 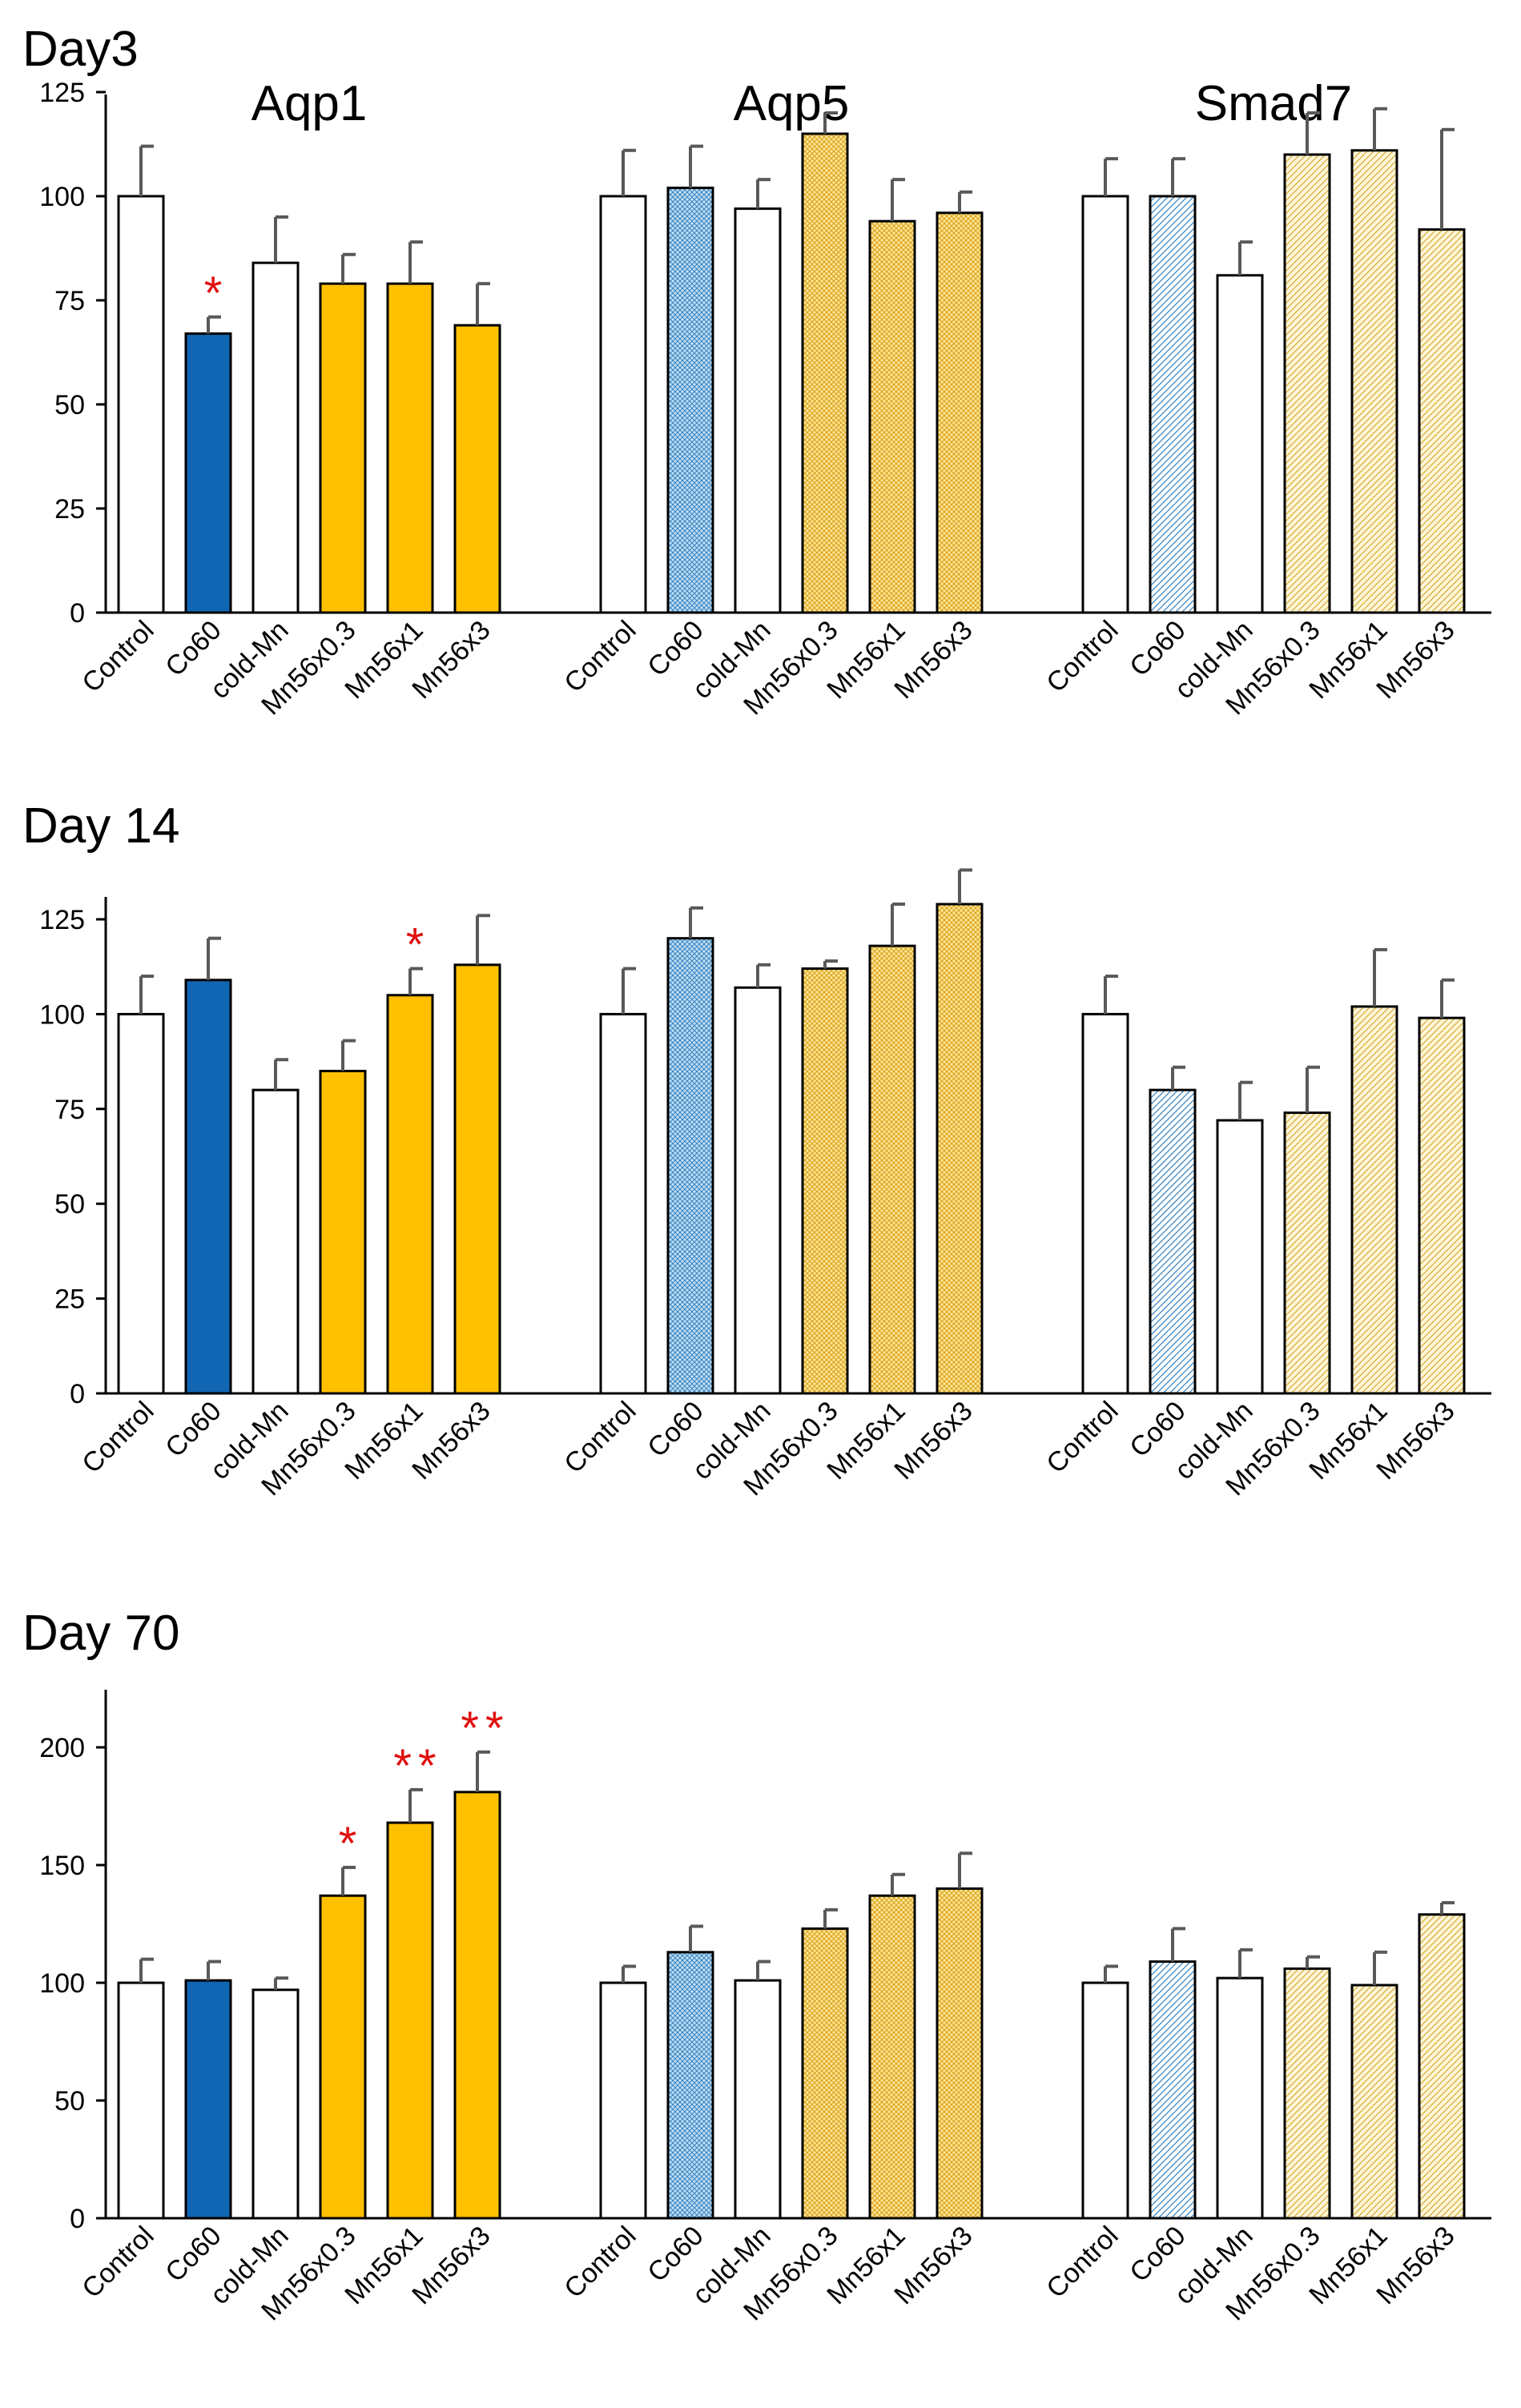 I want to click on panel-title: Smad7, so click(x=1273, y=104).